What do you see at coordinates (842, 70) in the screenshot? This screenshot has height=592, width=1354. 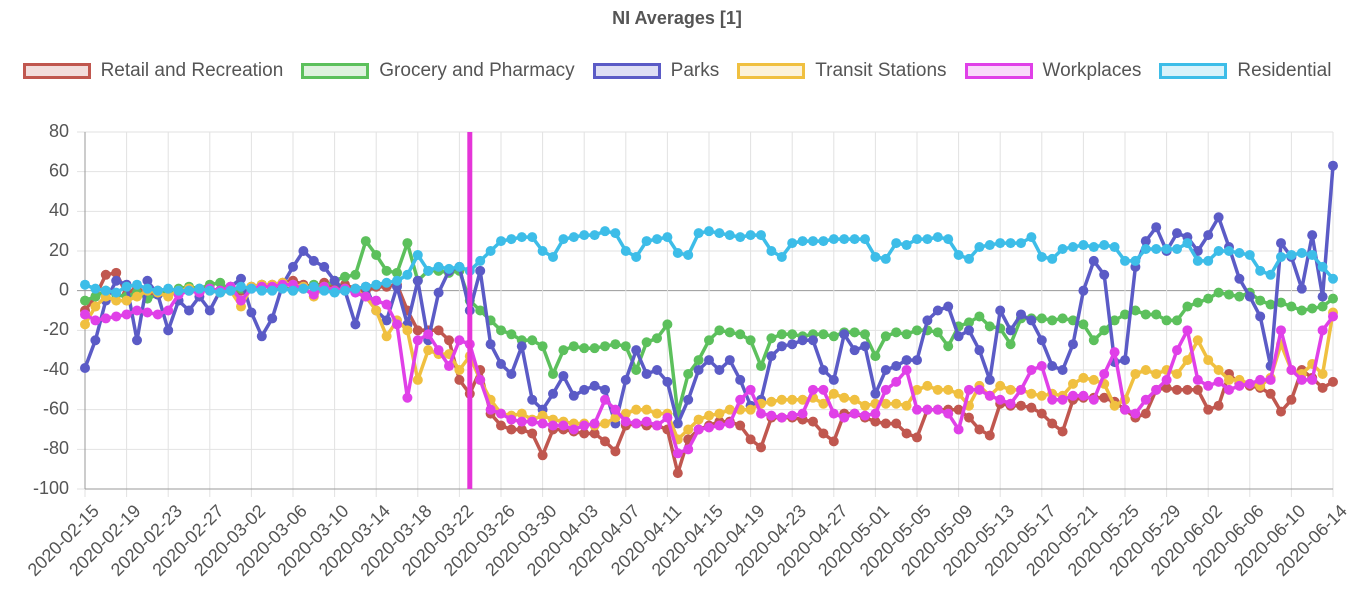 I see `legend-item: Transit Stations` at bounding box center [842, 70].